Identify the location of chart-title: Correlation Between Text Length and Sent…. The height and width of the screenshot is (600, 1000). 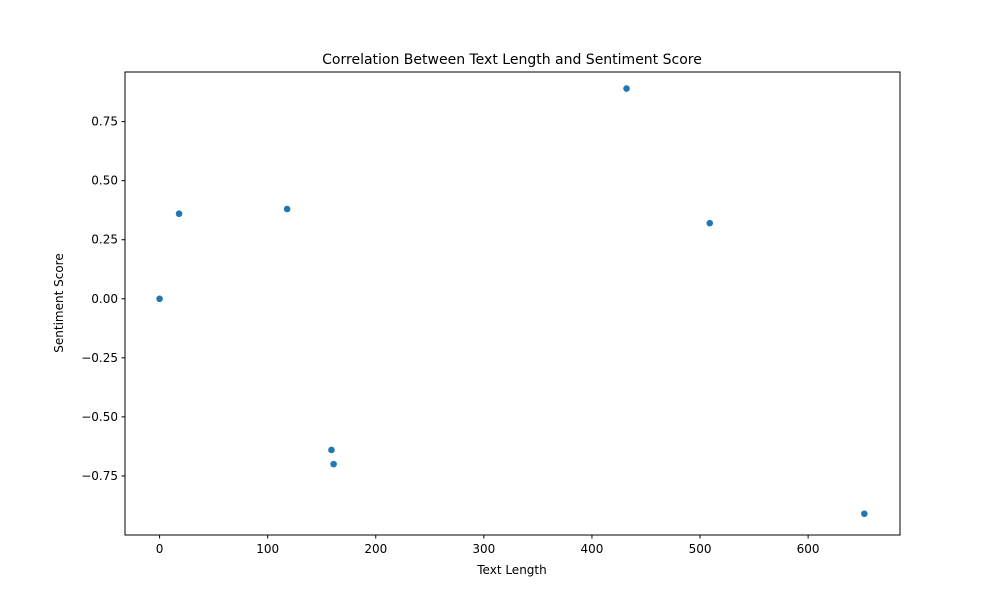
(512, 60).